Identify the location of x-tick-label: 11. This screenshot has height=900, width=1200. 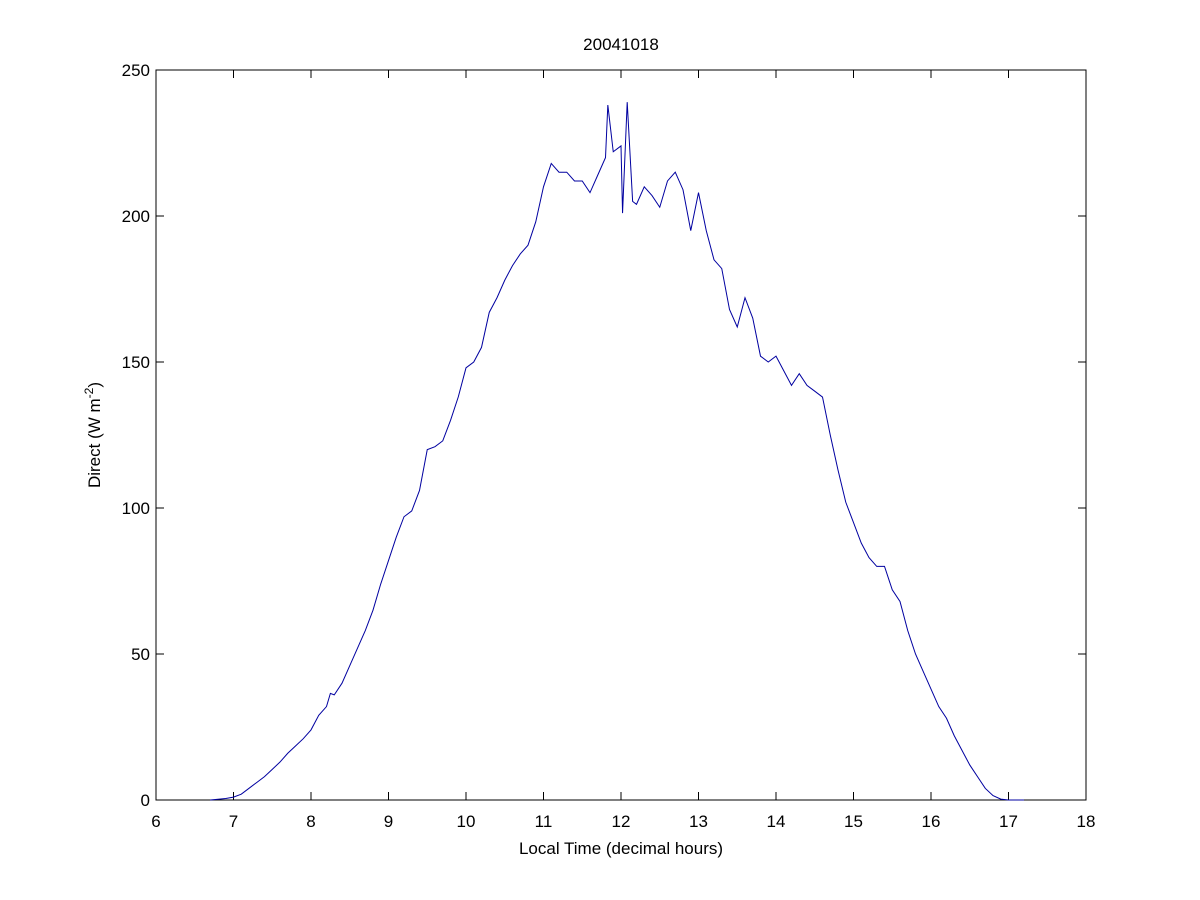
(544, 821).